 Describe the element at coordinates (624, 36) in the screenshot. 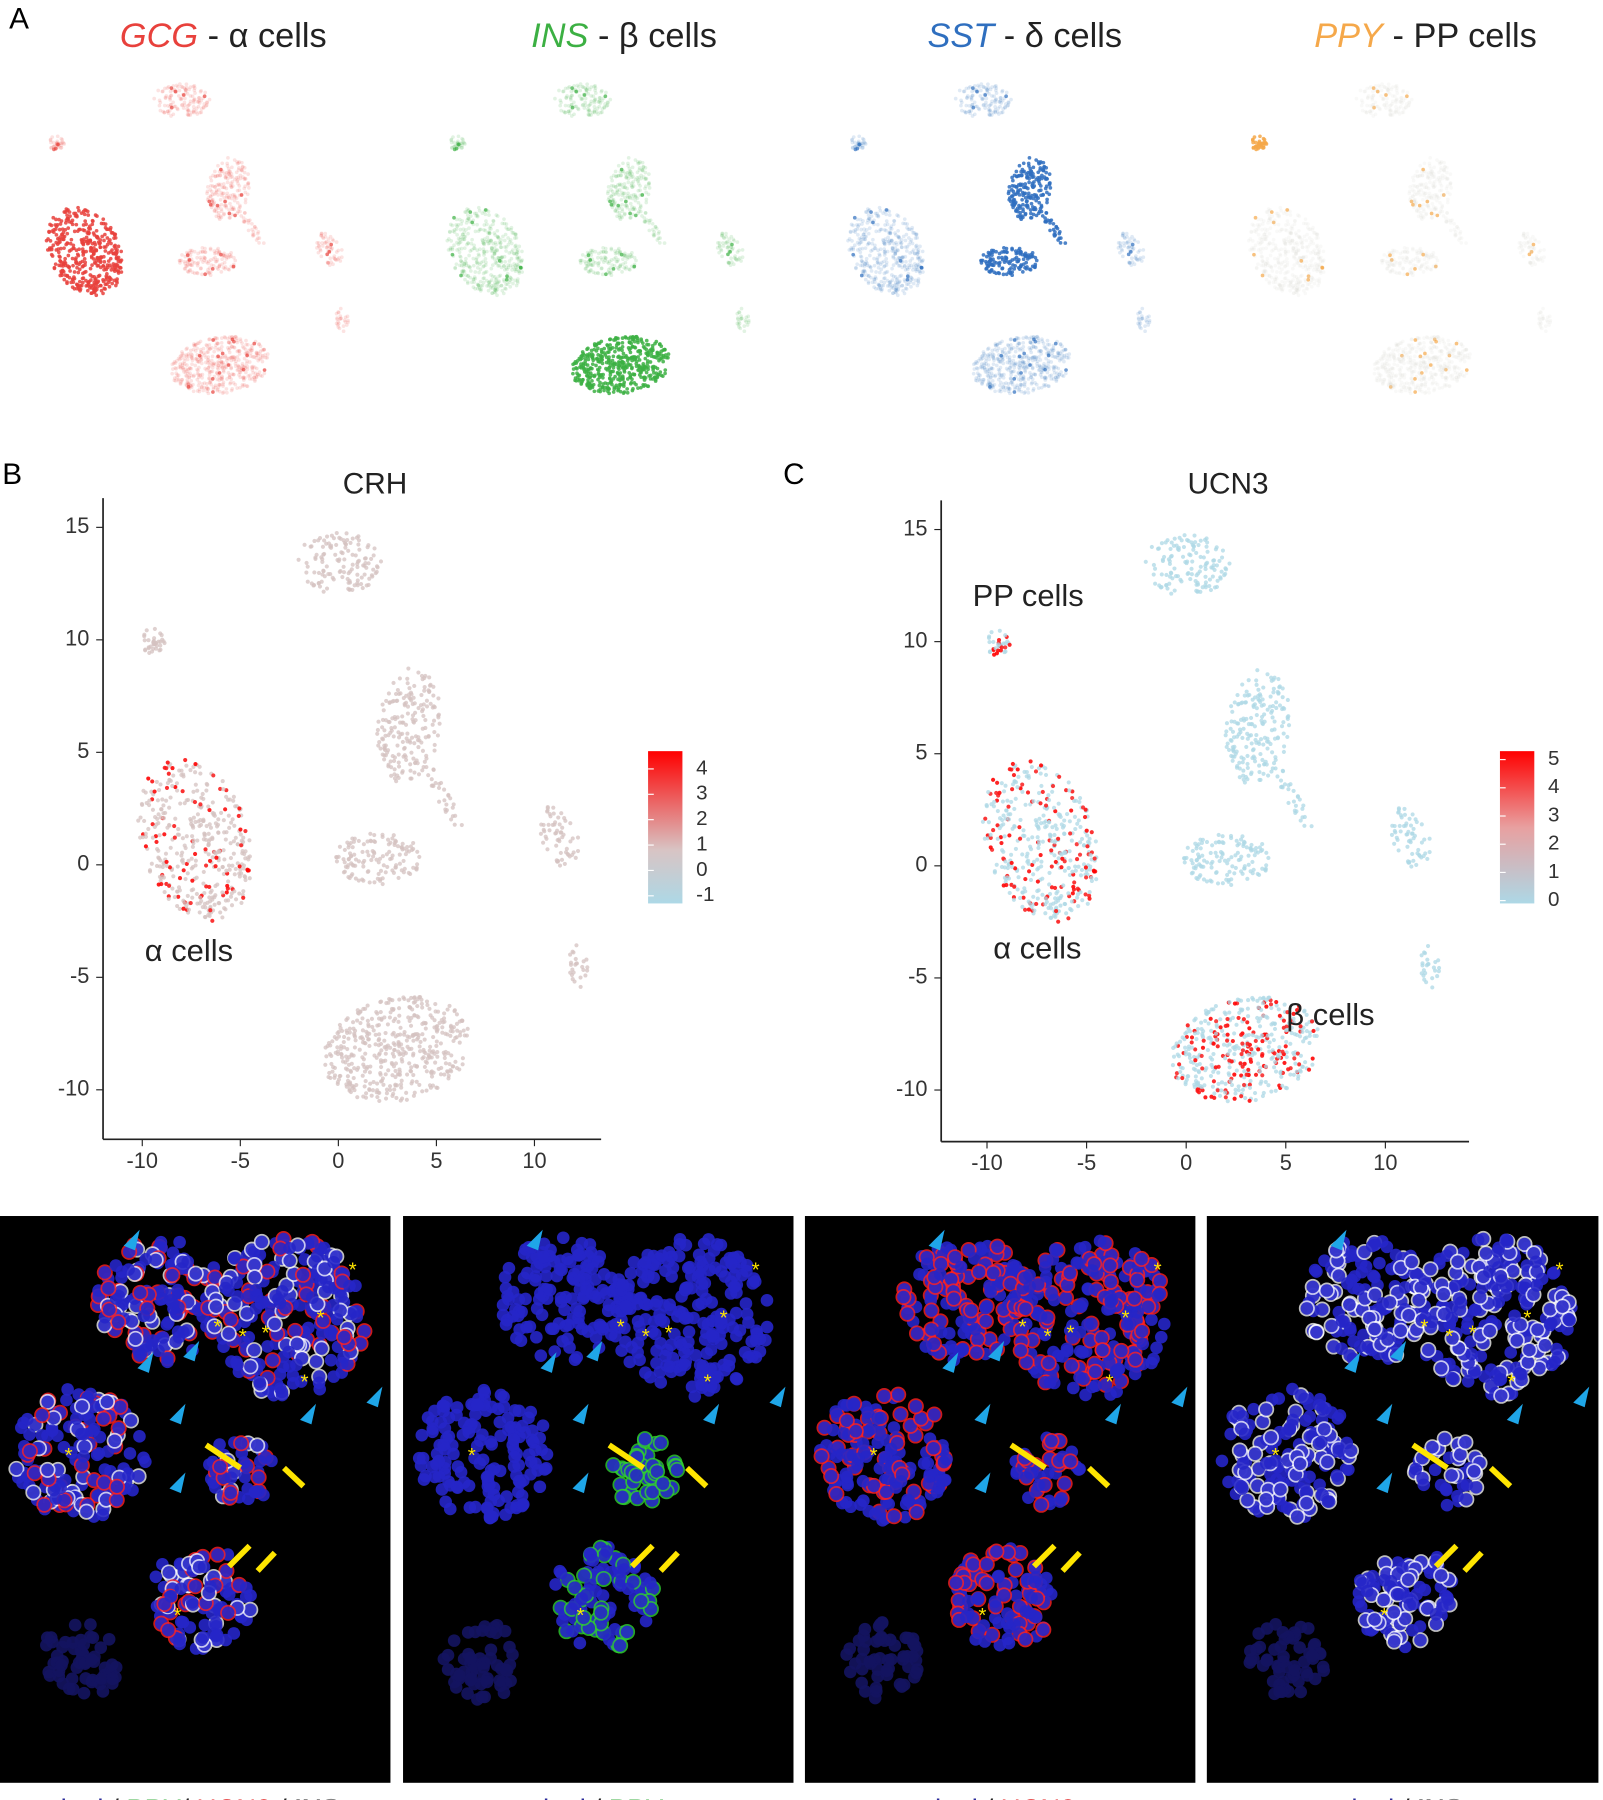

I see `gene-title: INS - β cells` at that location.